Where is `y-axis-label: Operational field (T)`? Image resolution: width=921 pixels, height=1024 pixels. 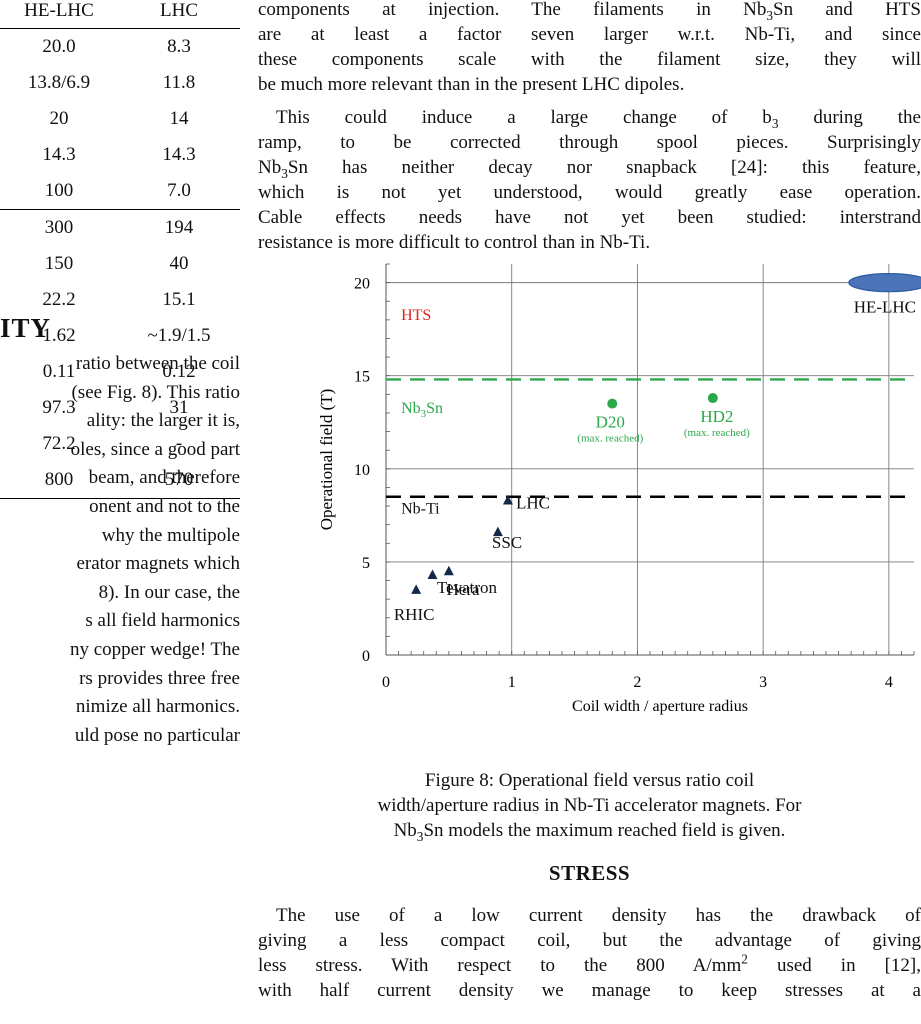
y-axis-label: Operational field (T) is located at coordinates (326, 460).